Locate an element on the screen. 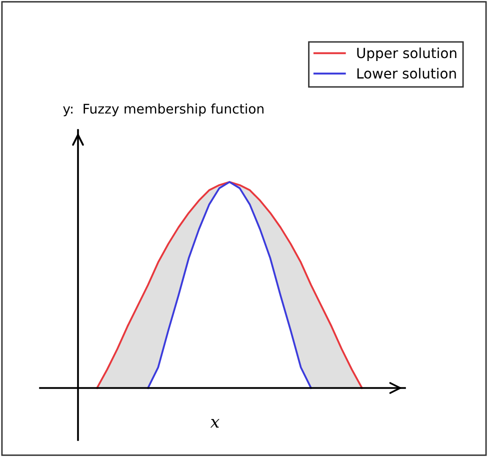 The width and height of the screenshot is (488, 457). y-axis-title: y: Fuzzy membership function is located at coordinates (163, 110).